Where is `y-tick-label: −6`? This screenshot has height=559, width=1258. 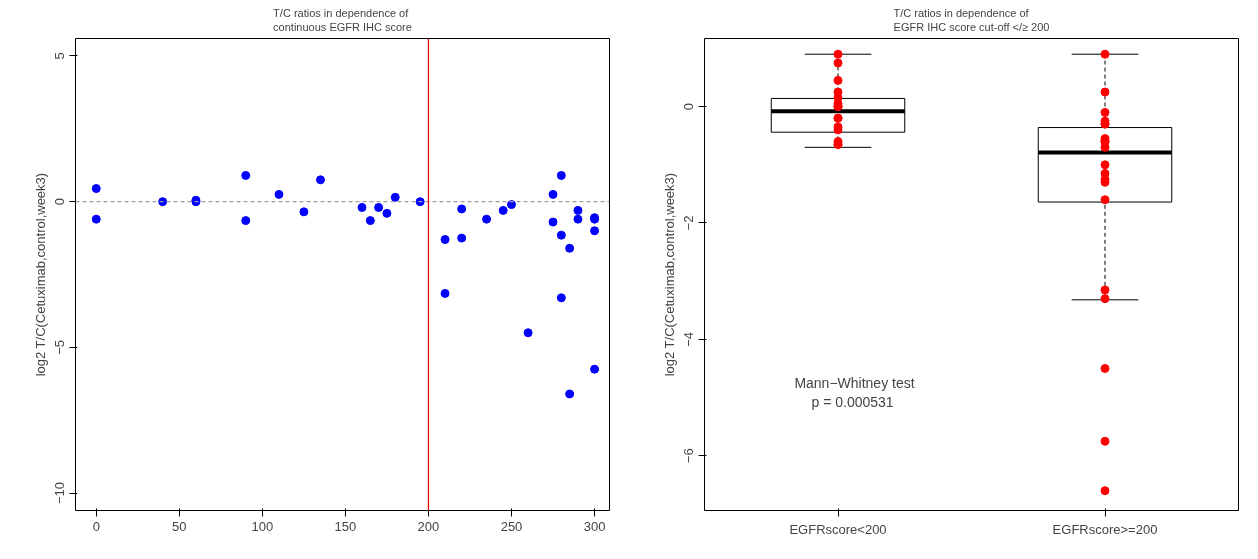
y-tick-label: −6 is located at coordinates (689, 456).